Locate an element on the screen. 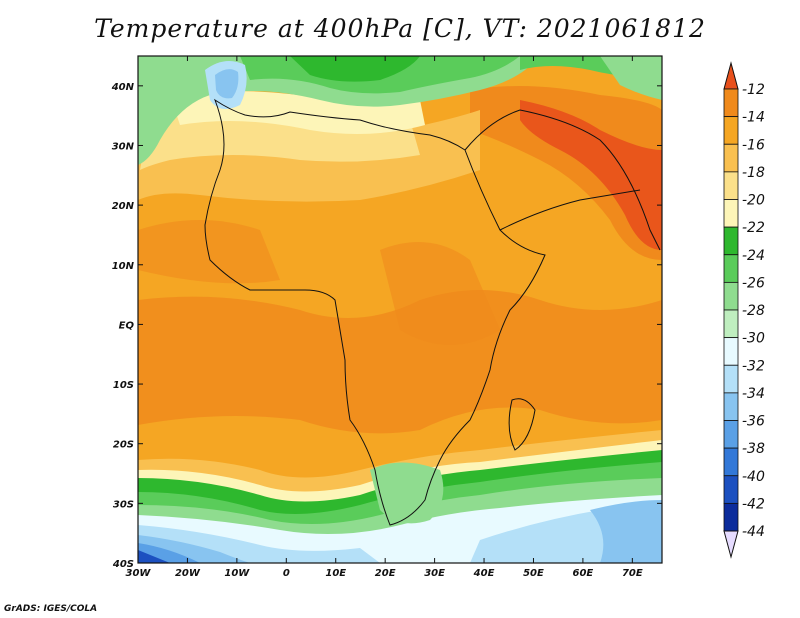 This screenshot has height=618, width=800. colorbar-label: -40 is located at coordinates (753, 477).